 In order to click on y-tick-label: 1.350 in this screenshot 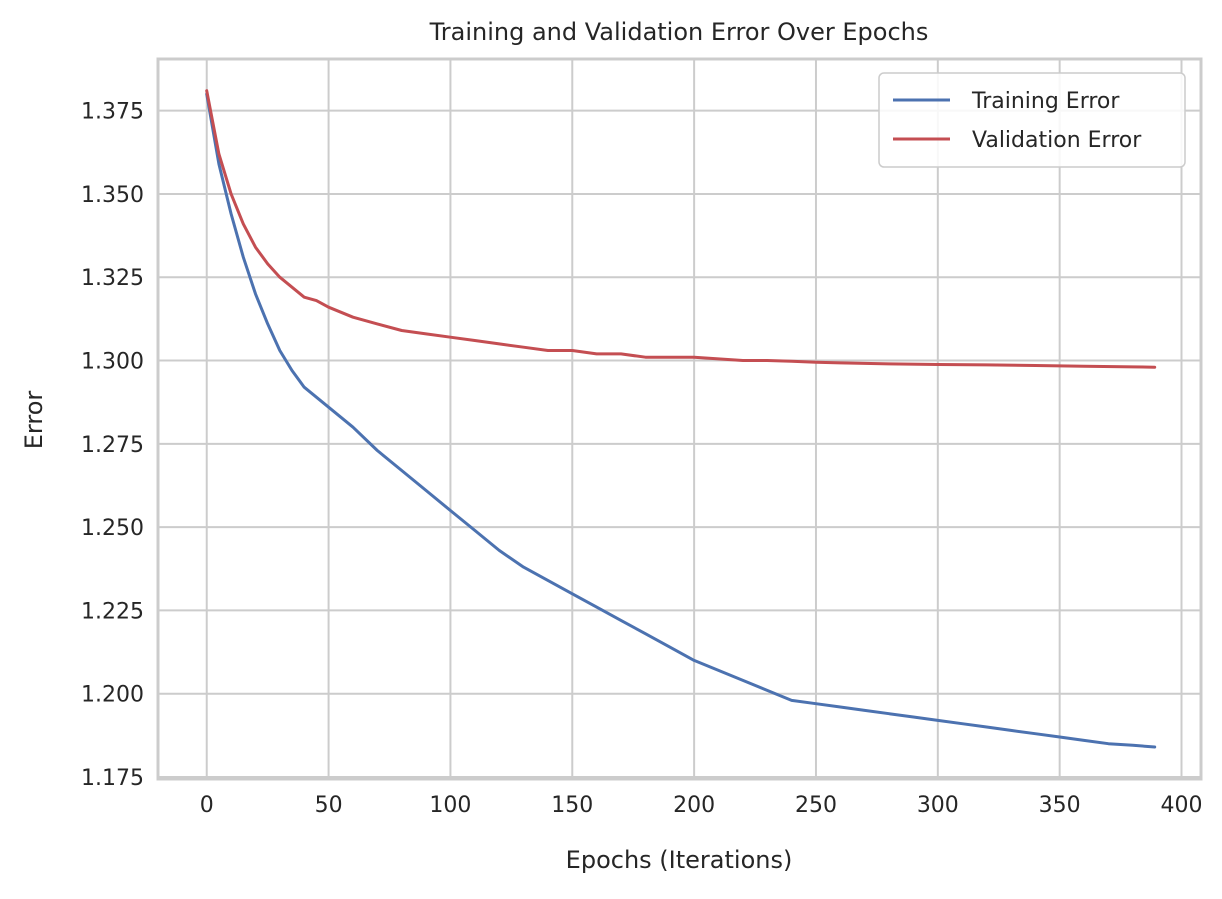, I will do `click(112, 195)`.